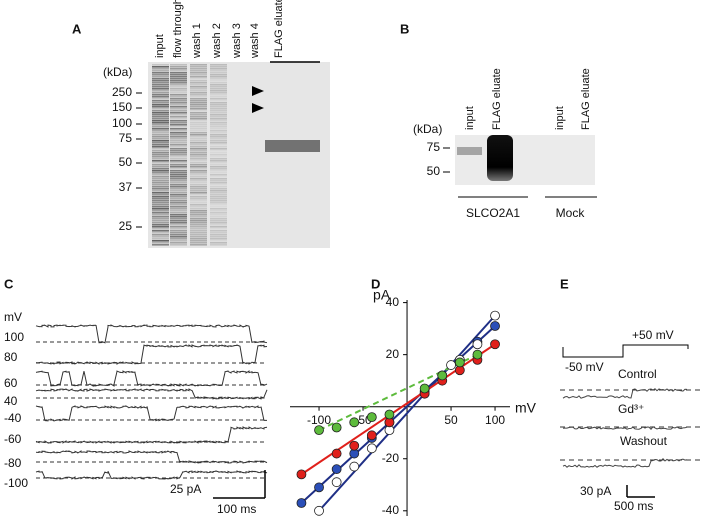 This screenshot has height=519, width=709. Describe the element at coordinates (495, 420) in the screenshot. I see `x-tick-label: 100` at that location.